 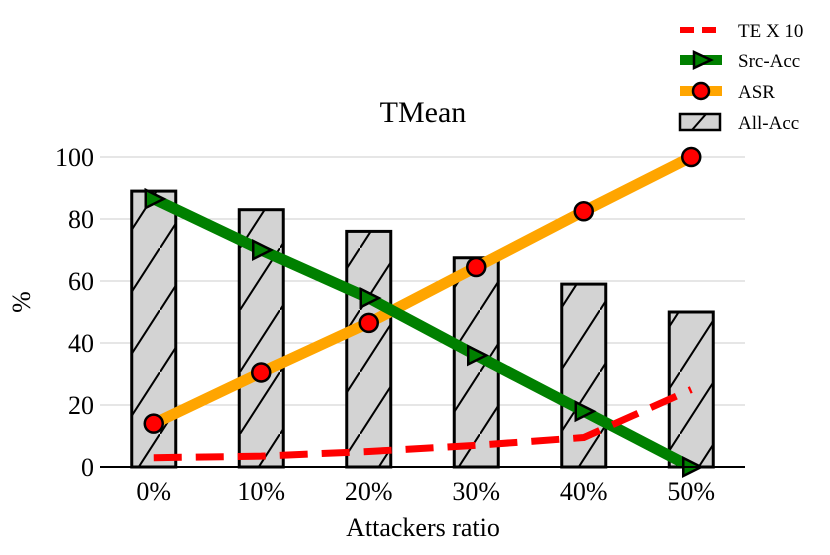 What do you see at coordinates (81, 405) in the screenshot?
I see `y-tick-label: 20` at bounding box center [81, 405].